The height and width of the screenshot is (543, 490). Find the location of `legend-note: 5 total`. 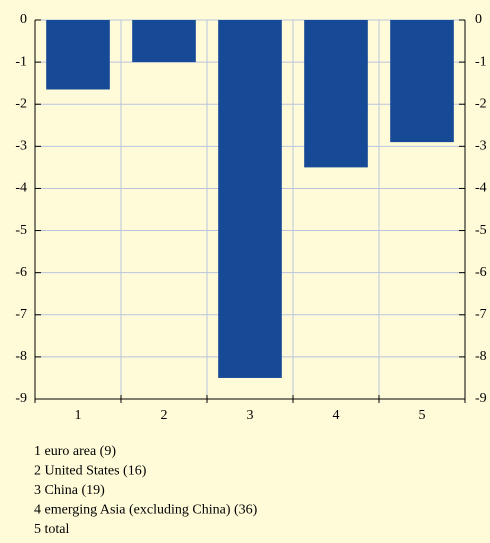

legend-note: 5 total is located at coordinates (51, 529).